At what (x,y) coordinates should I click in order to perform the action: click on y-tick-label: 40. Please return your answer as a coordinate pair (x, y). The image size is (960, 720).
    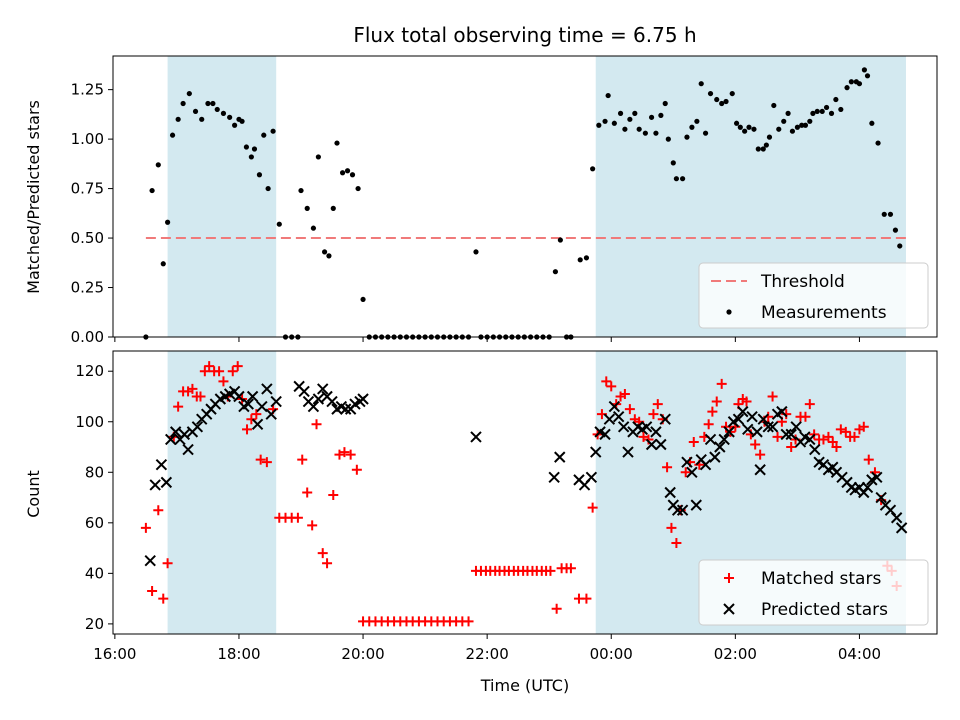
    Looking at the image, I should click on (94, 573).